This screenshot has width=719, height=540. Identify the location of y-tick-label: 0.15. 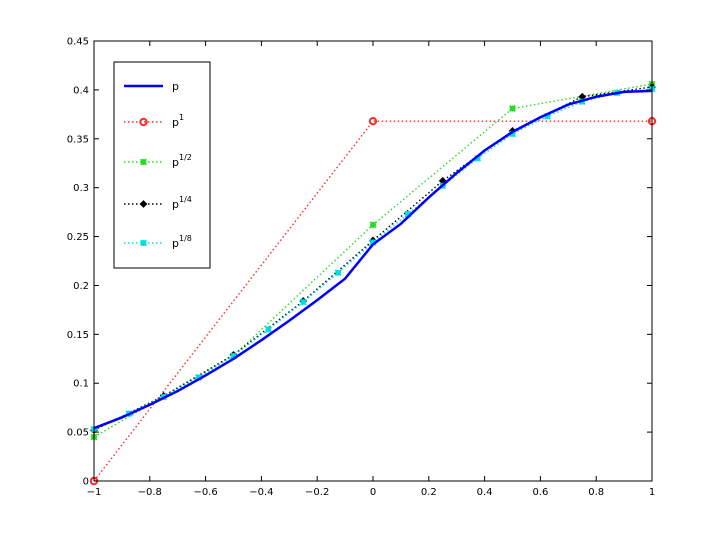
(78, 335).